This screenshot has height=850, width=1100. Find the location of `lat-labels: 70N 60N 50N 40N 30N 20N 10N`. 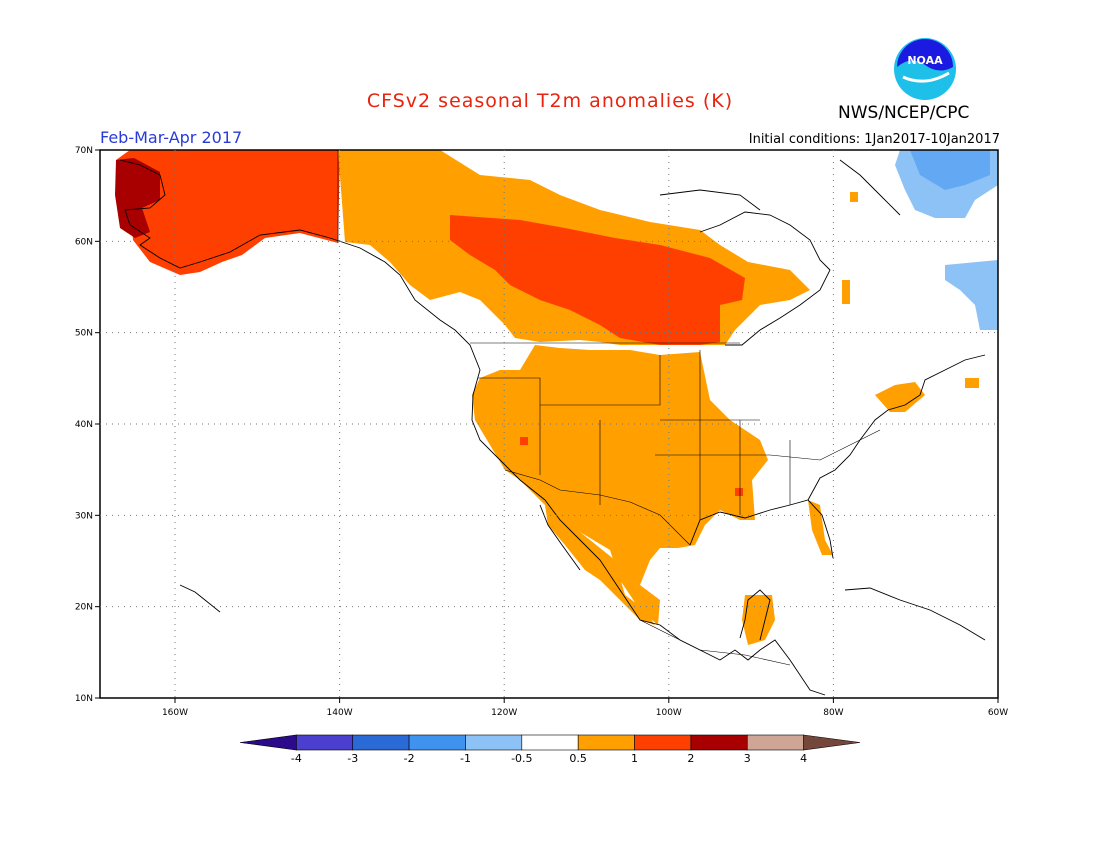

lat-labels: 70N 60N 50N 40N 30N 20N 10N is located at coordinates (84, 425).